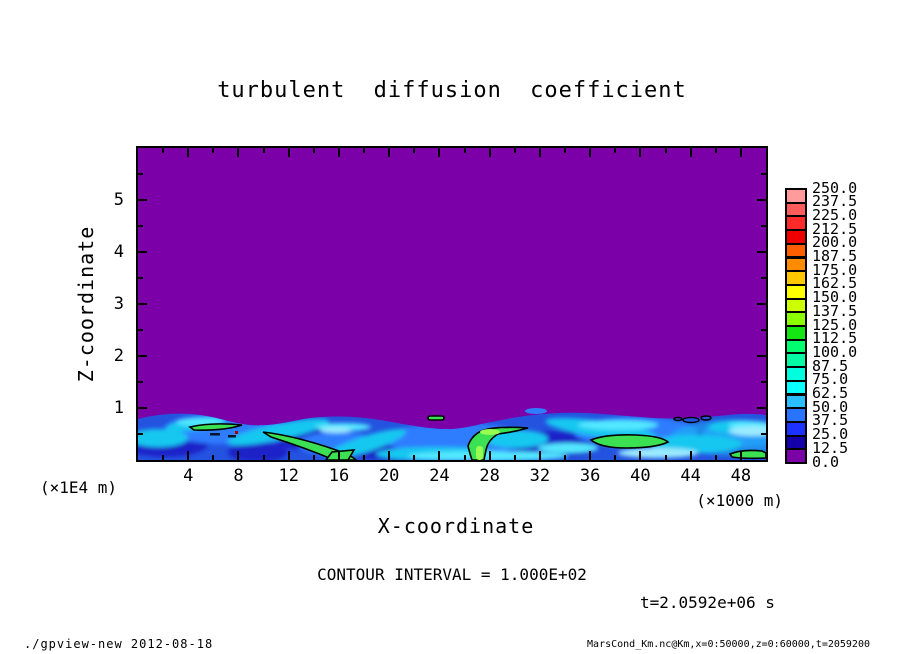  What do you see at coordinates (439, 476) in the screenshot?
I see `x-tick-label: 24` at bounding box center [439, 476].